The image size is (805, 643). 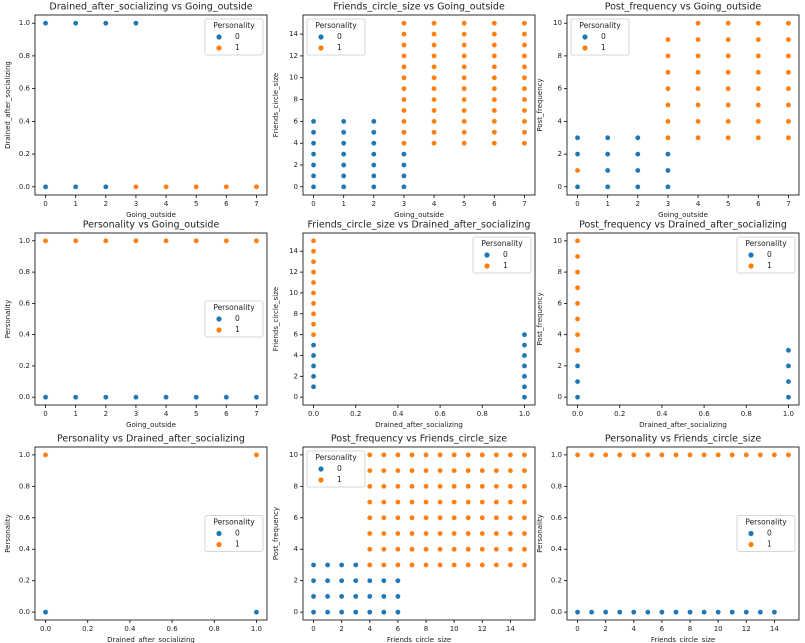 I want to click on x-axis-label: Drained_after_socializing, so click(x=151, y=639).